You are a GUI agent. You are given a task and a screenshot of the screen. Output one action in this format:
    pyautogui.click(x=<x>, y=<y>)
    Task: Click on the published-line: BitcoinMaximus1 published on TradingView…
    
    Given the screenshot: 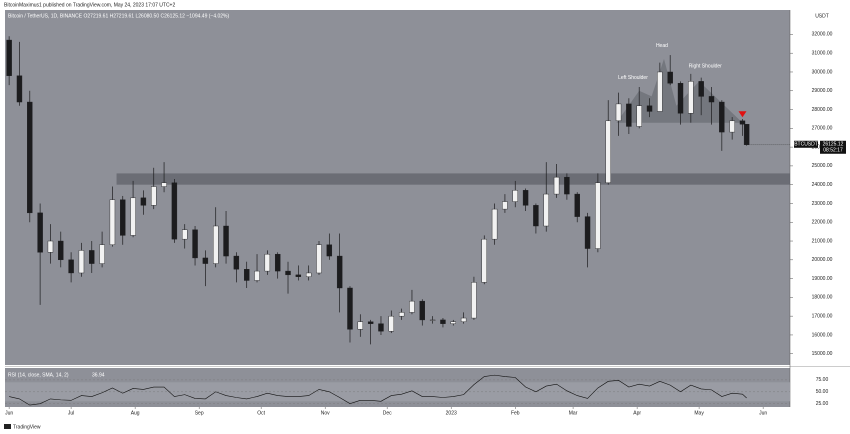 What is the action you would take?
    pyautogui.click(x=89, y=5)
    